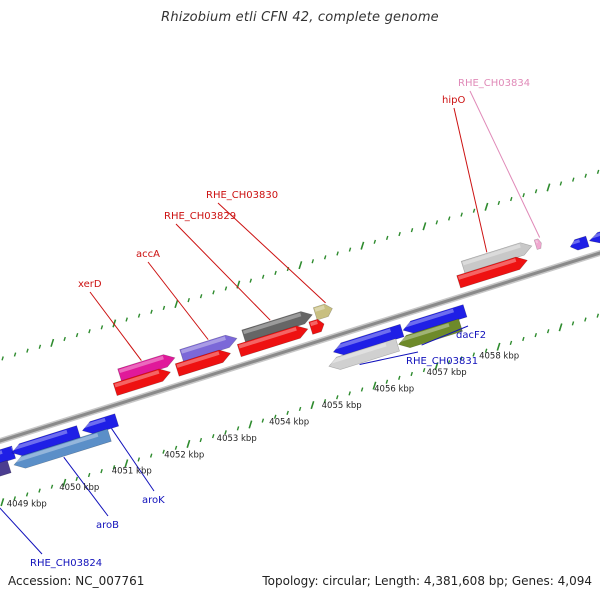 The width and height of the screenshot is (600, 600). What do you see at coordinates (6, 470) in the screenshot?
I see `gene-RHE_CH03824` at bounding box center [6, 470].